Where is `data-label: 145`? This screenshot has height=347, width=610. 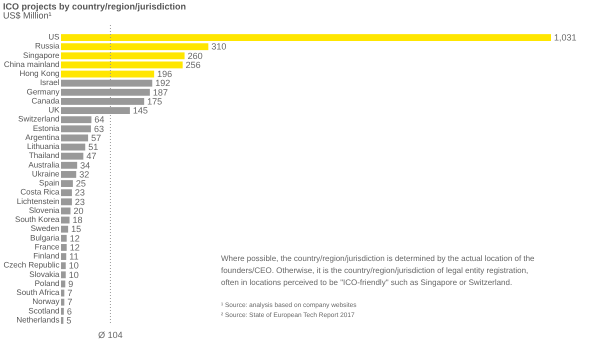
data-label: 145 is located at coordinates (140, 111).